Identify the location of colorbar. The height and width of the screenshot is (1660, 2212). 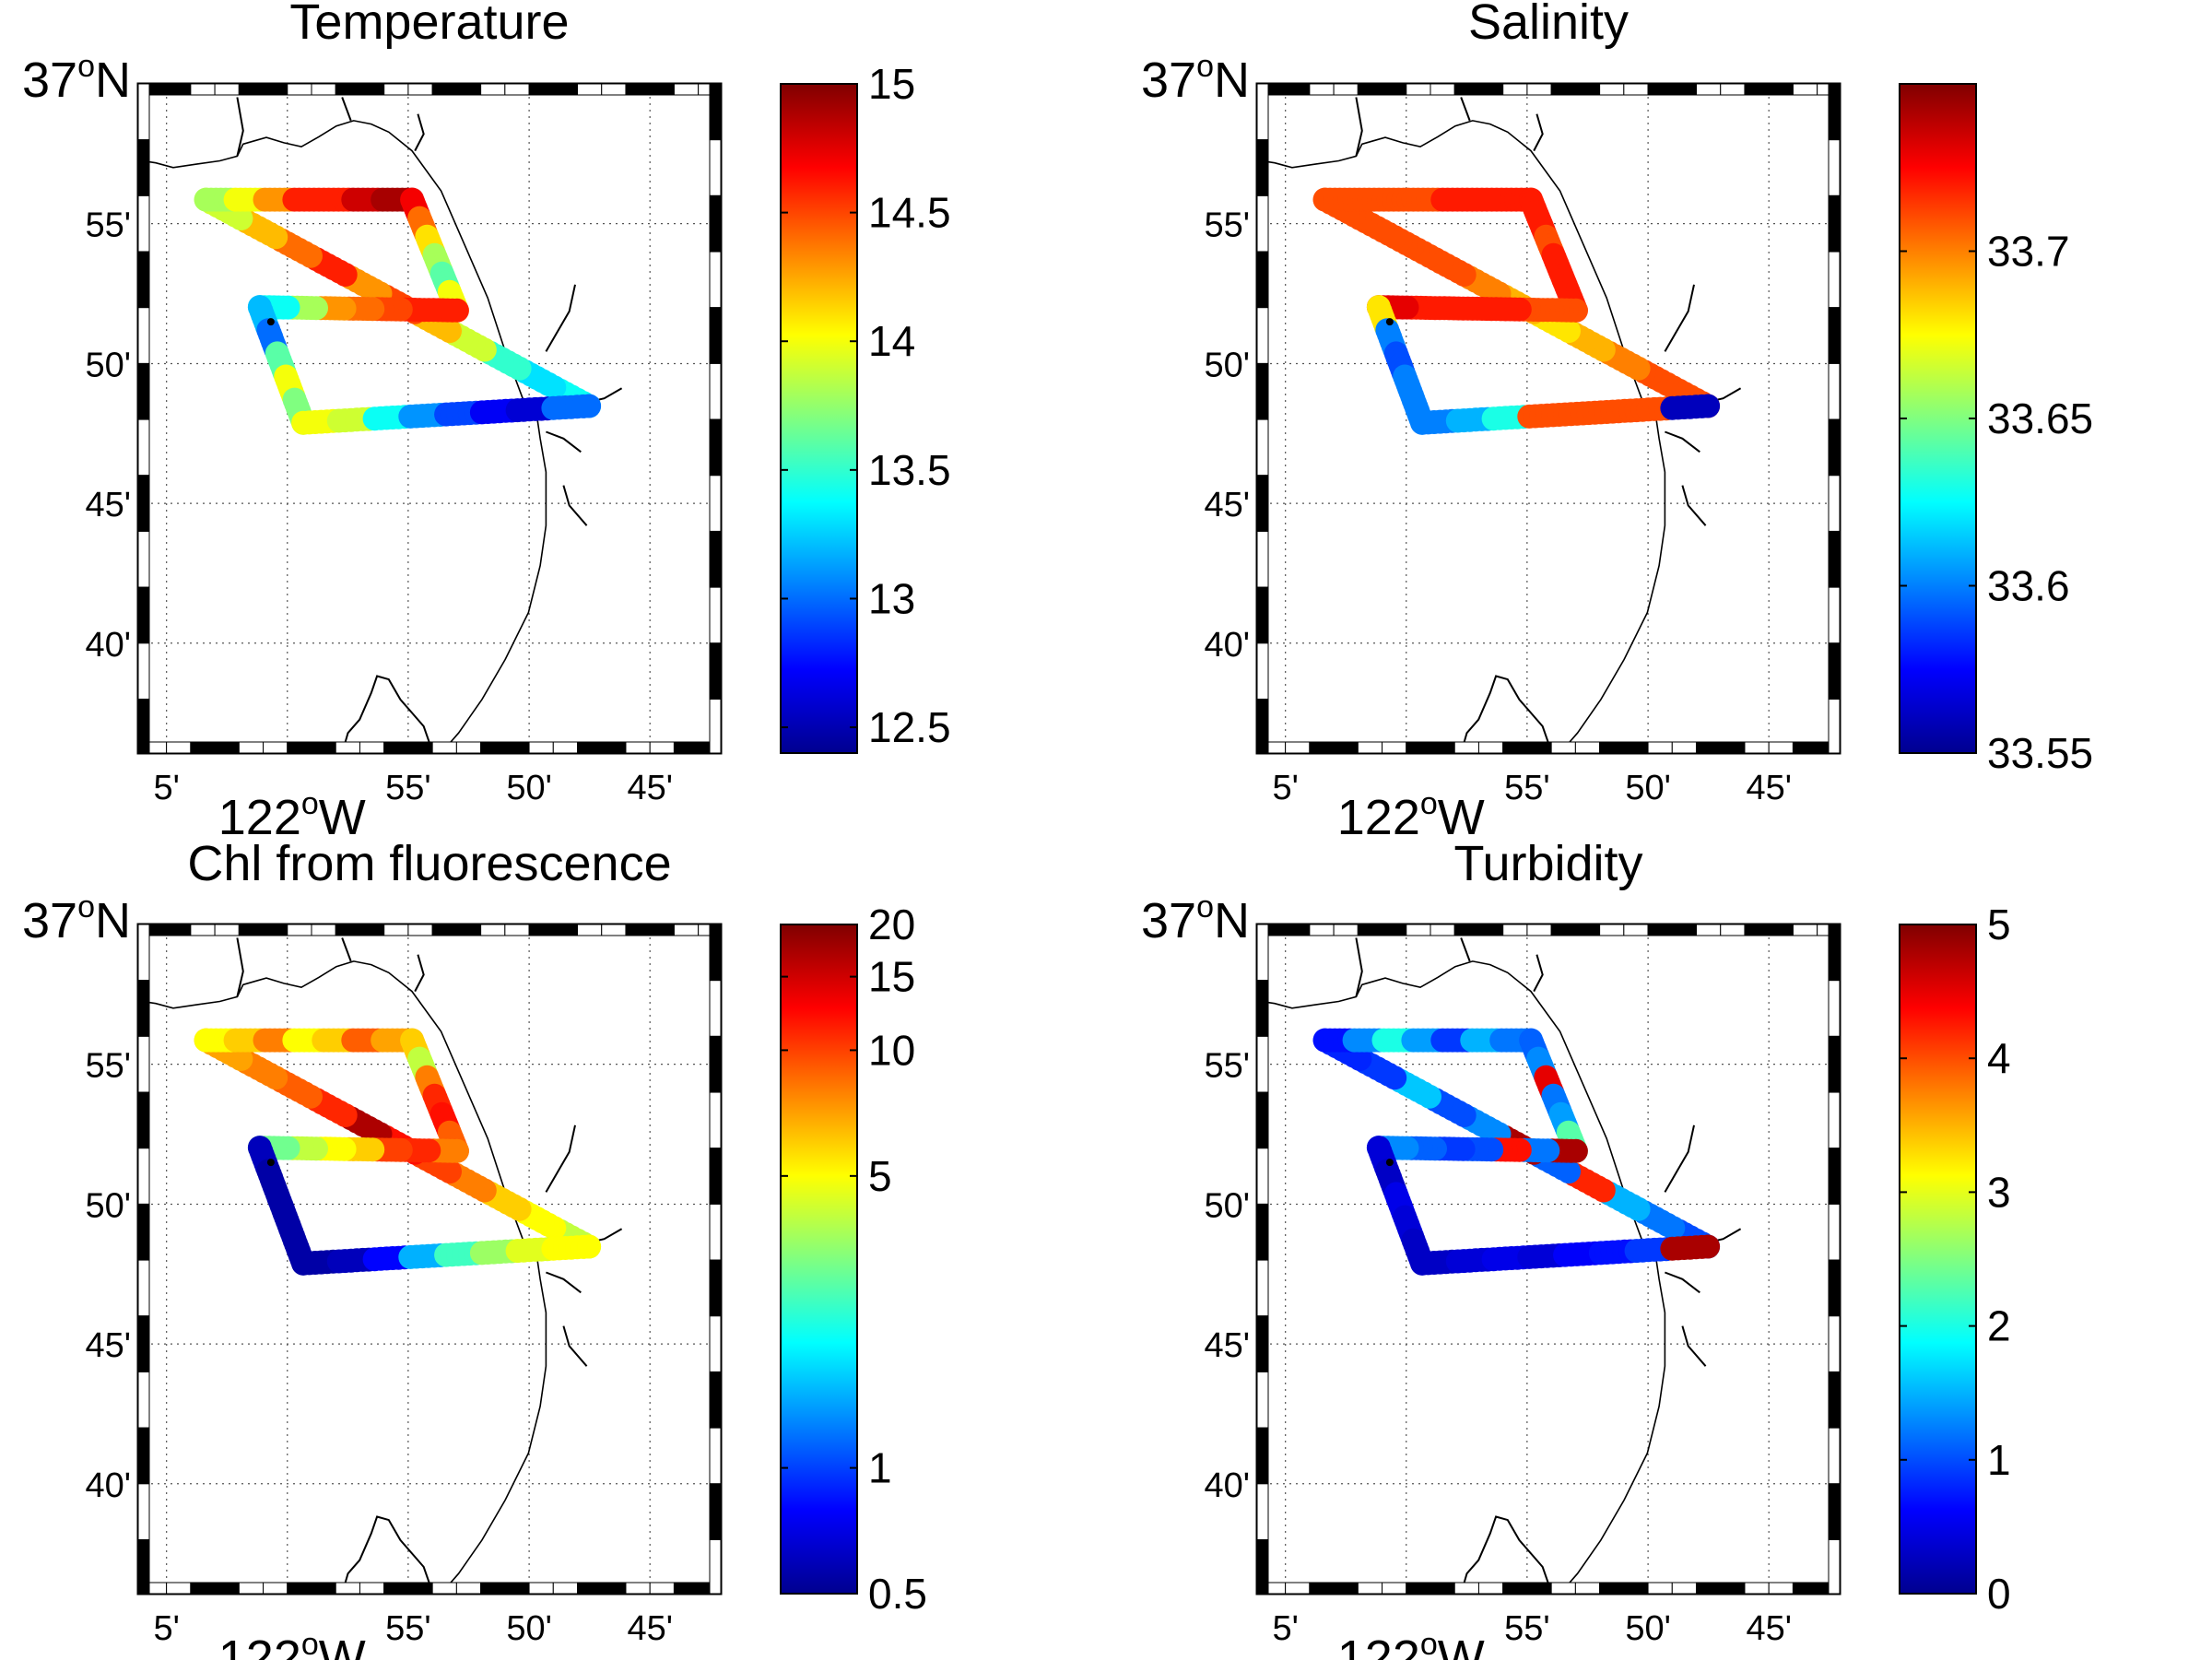
(1938, 418).